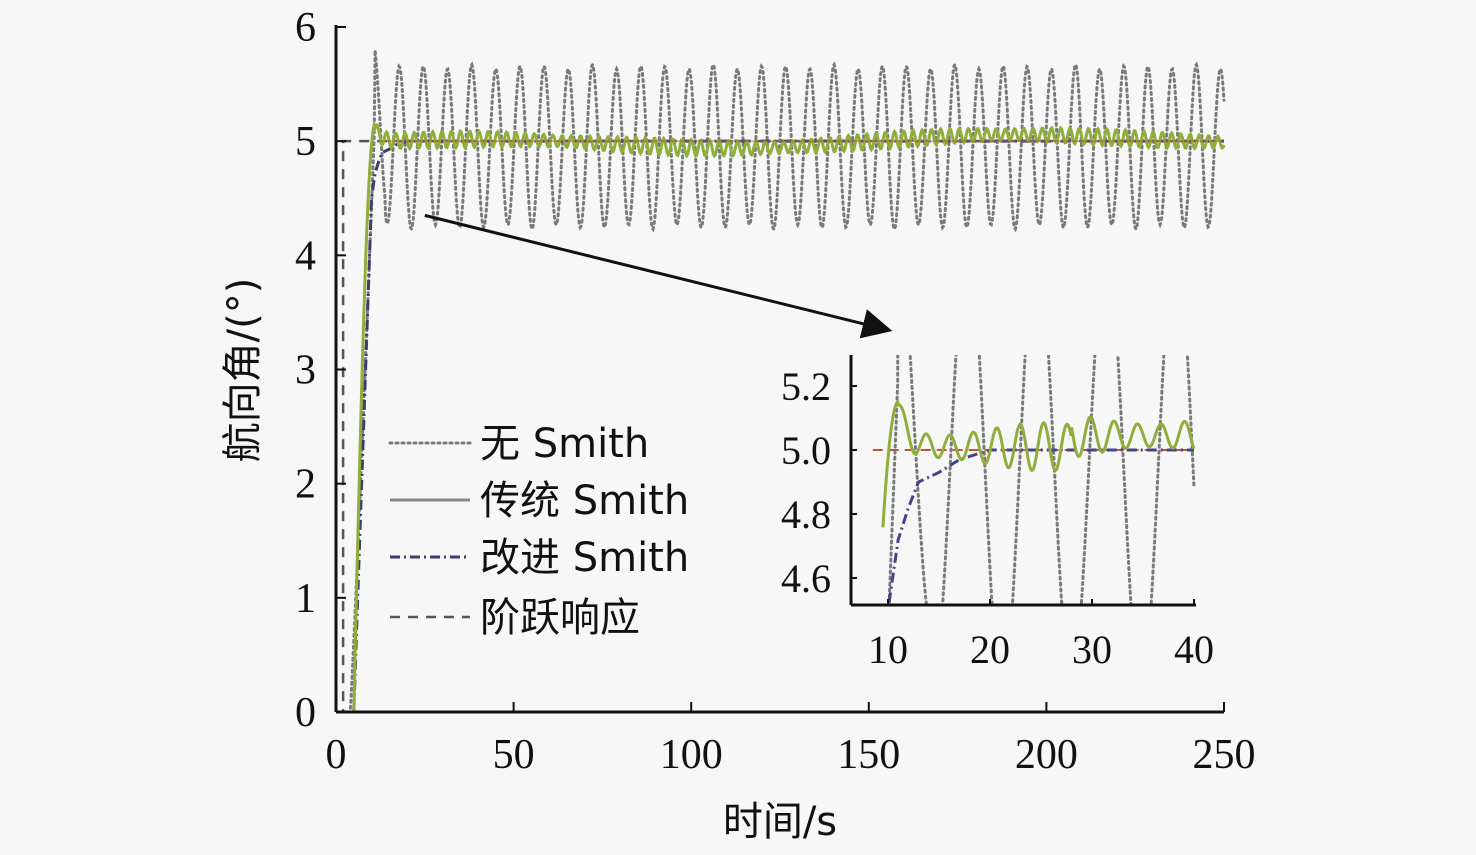 This screenshot has height=855, width=1476. I want to click on y-tick-label: 3, so click(305, 371).